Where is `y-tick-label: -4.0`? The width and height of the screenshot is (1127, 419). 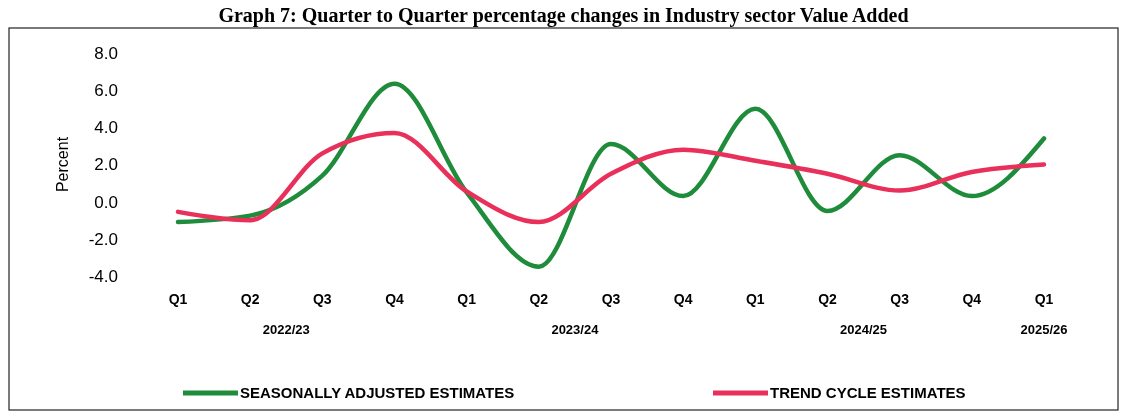 y-tick-label: -4.0 is located at coordinates (103, 276).